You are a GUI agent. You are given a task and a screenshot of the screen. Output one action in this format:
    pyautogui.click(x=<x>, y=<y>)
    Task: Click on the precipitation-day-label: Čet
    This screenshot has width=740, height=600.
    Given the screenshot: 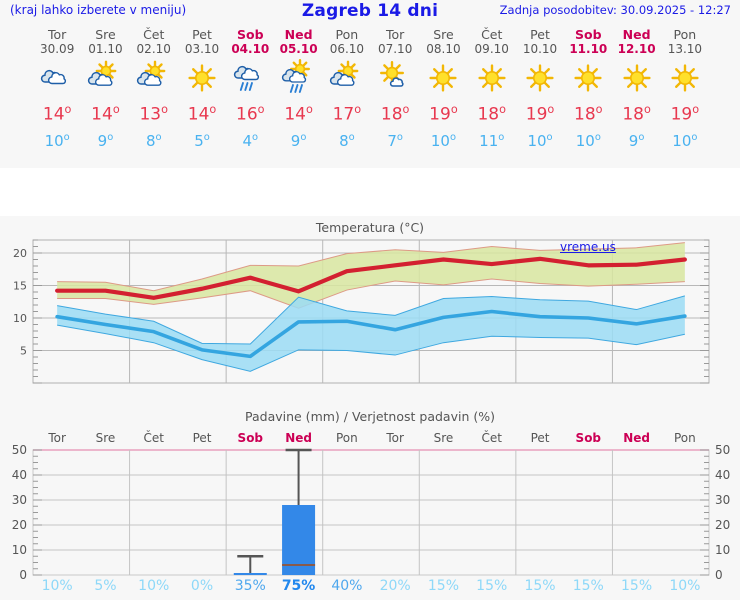 What is the action you would take?
    pyautogui.click(x=153, y=438)
    